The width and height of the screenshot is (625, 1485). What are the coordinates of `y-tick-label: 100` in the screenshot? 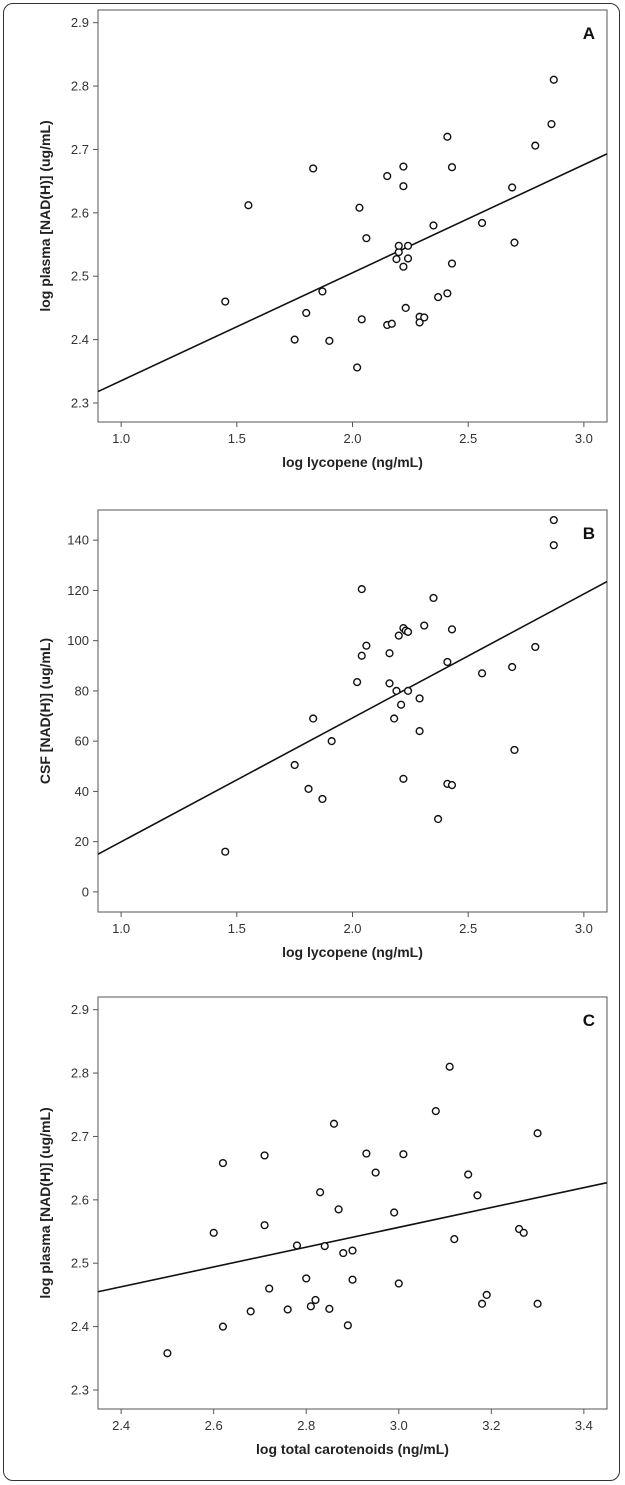 It's located at (78, 640).